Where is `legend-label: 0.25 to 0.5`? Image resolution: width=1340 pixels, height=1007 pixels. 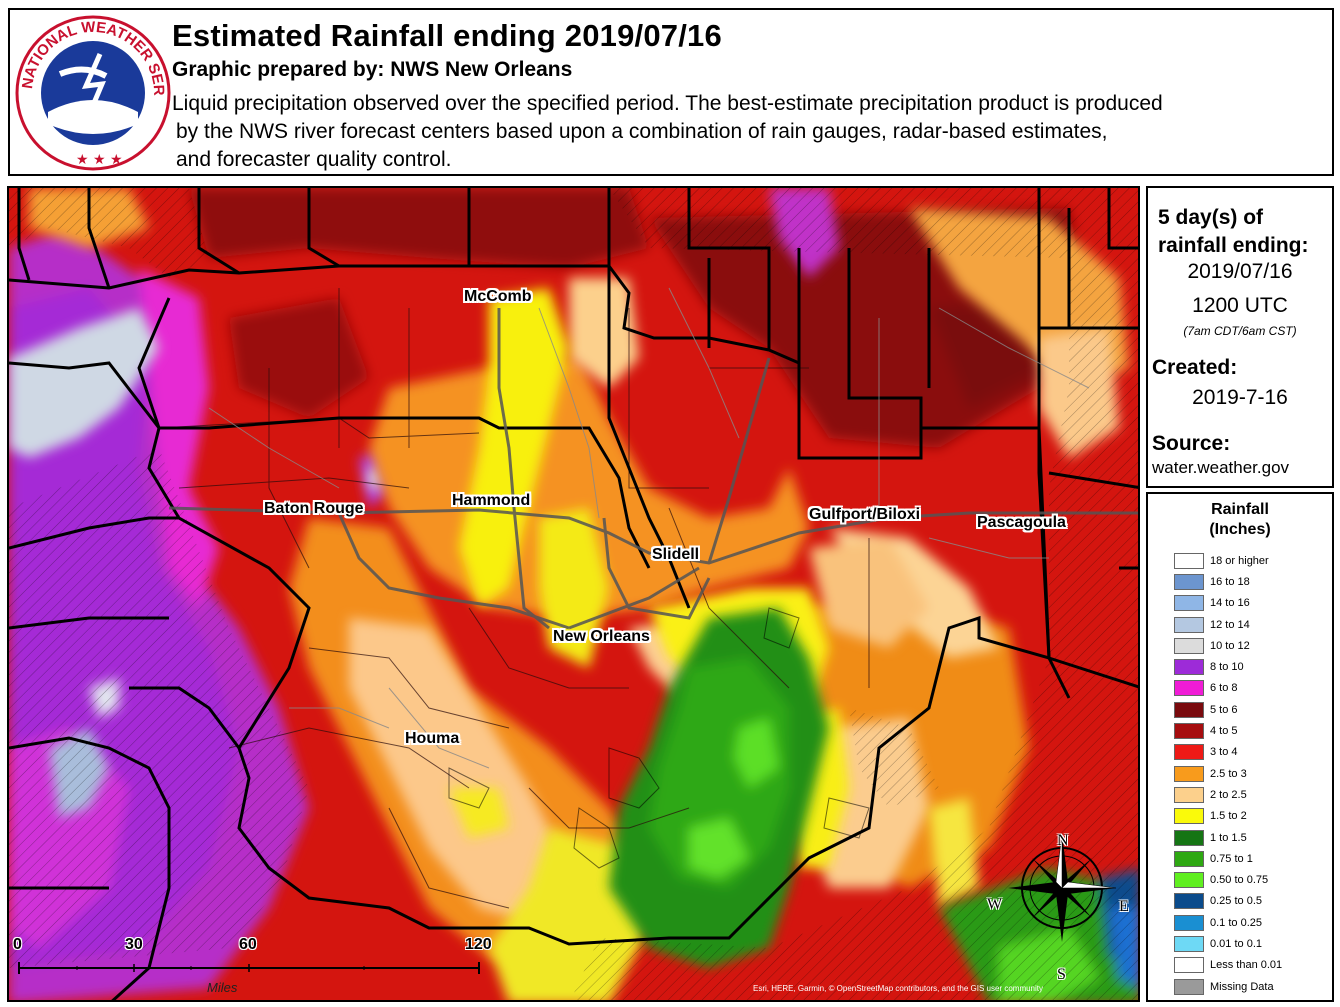 legend-label: 0.25 to 0.5 is located at coordinates (1236, 901).